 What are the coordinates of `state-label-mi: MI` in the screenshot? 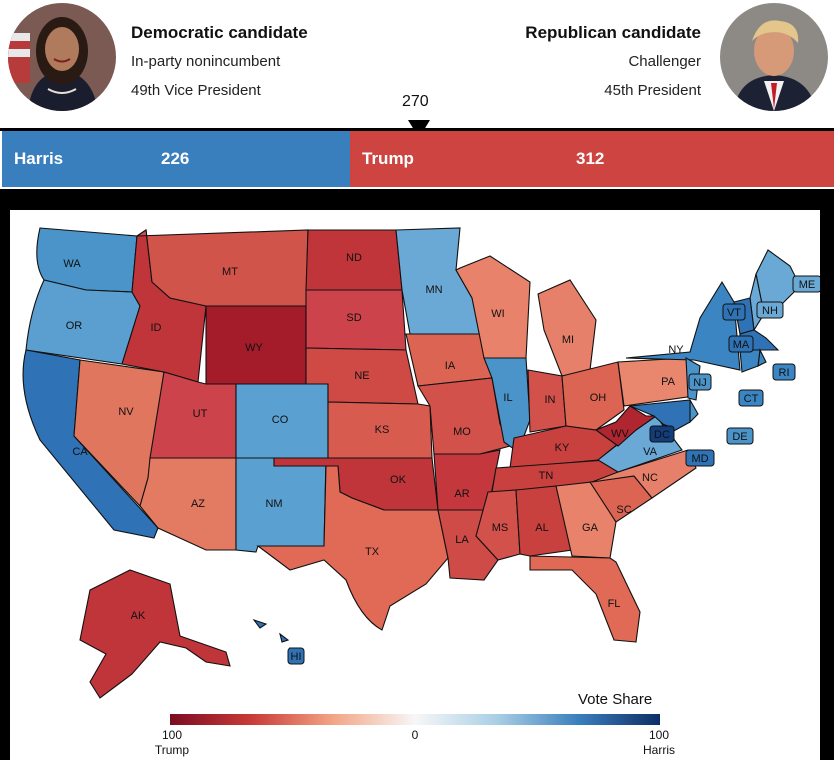 It's located at (568, 340).